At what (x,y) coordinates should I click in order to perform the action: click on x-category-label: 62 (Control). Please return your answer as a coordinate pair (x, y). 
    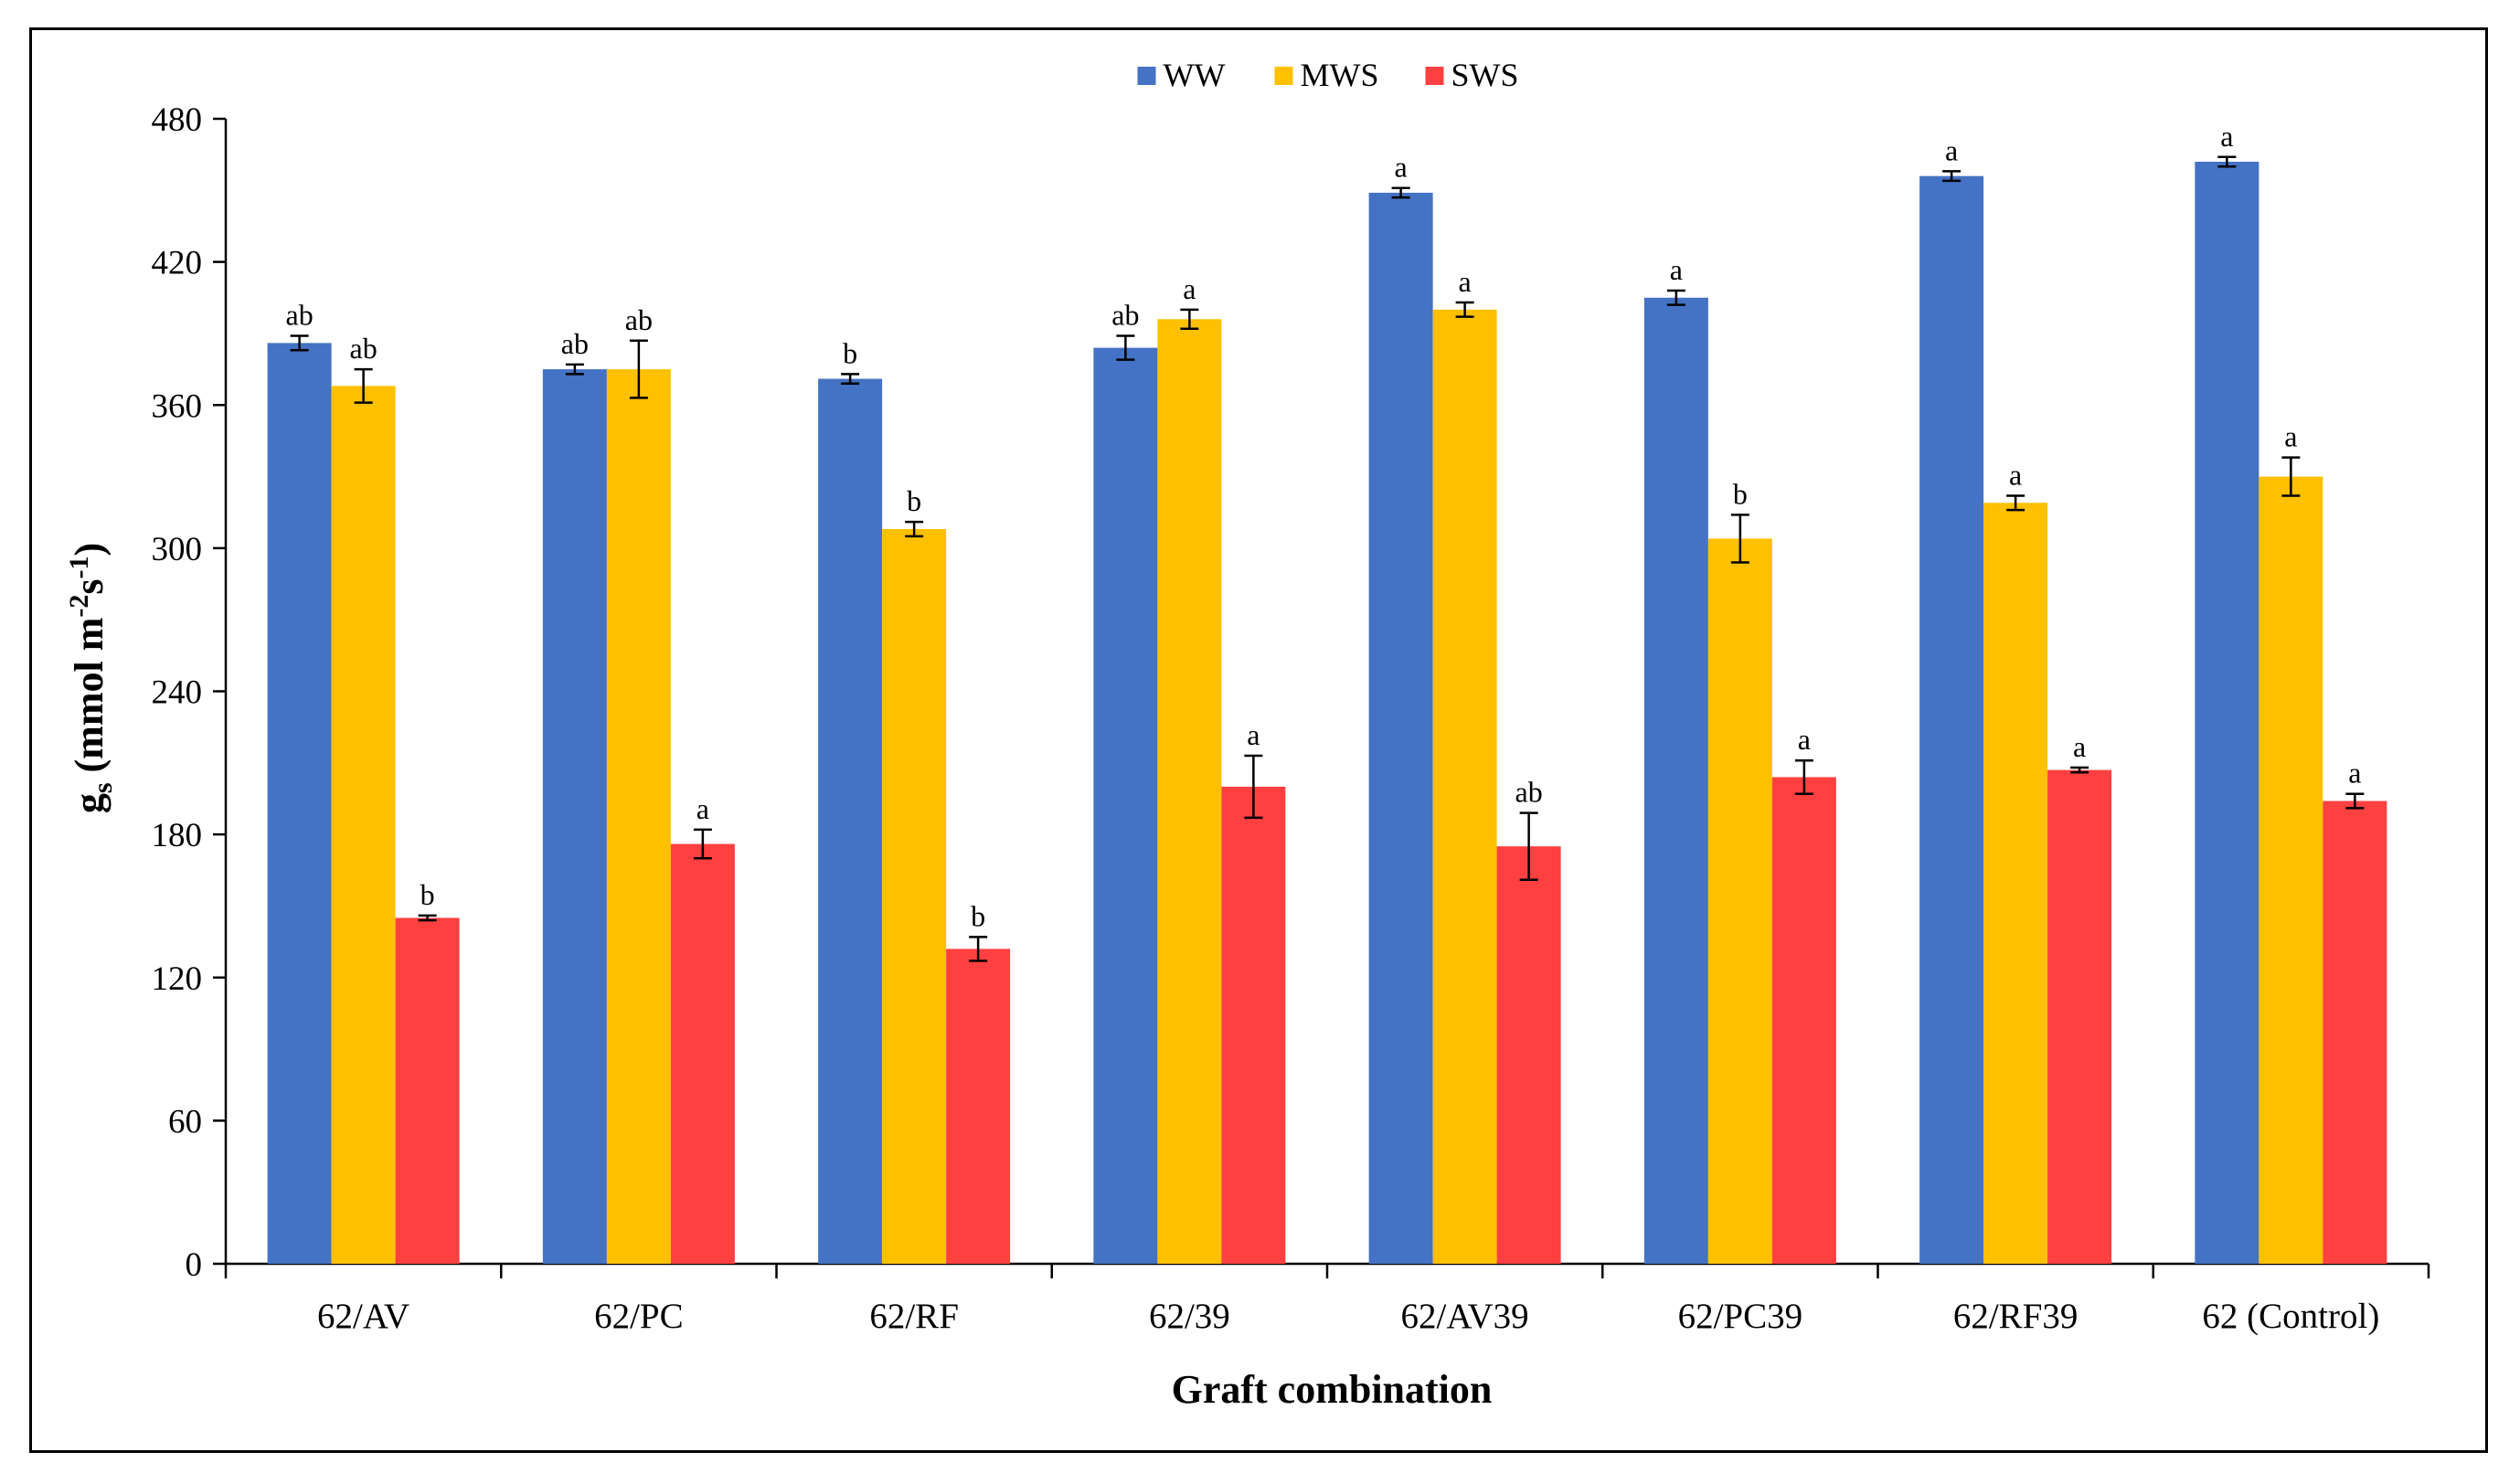
    Looking at the image, I should click on (2291, 1316).